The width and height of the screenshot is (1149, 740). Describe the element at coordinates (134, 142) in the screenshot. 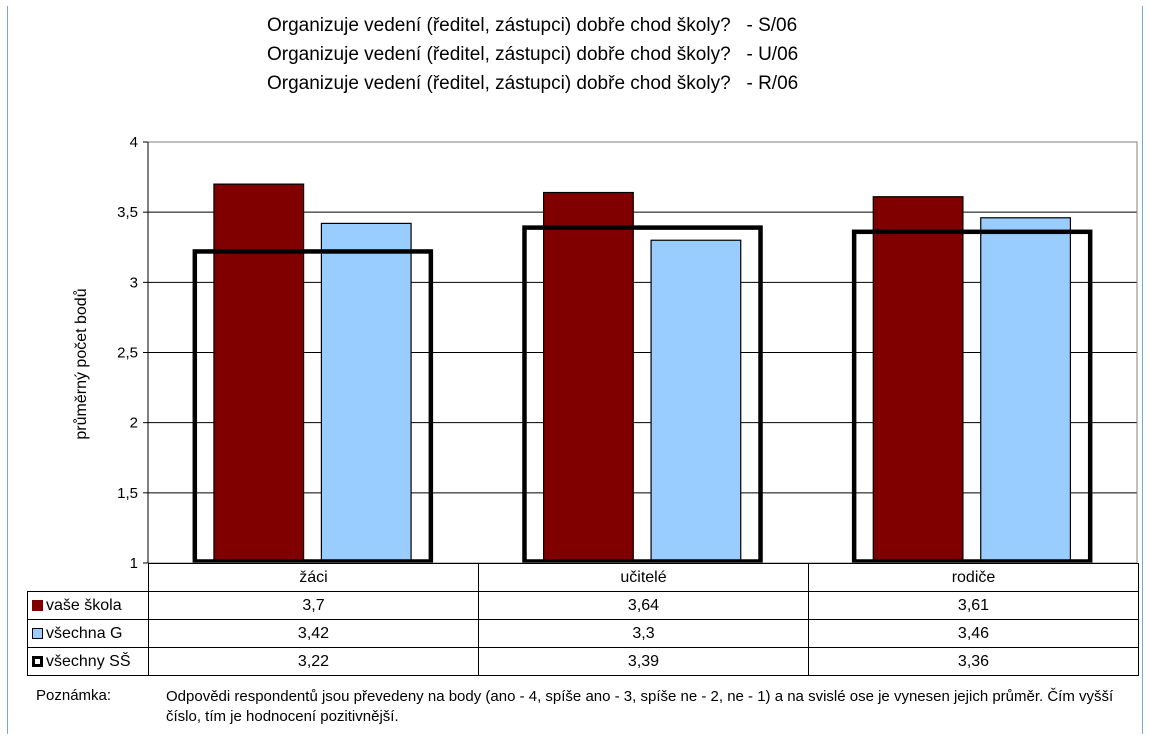

I see `y-tick-label: 4` at that location.